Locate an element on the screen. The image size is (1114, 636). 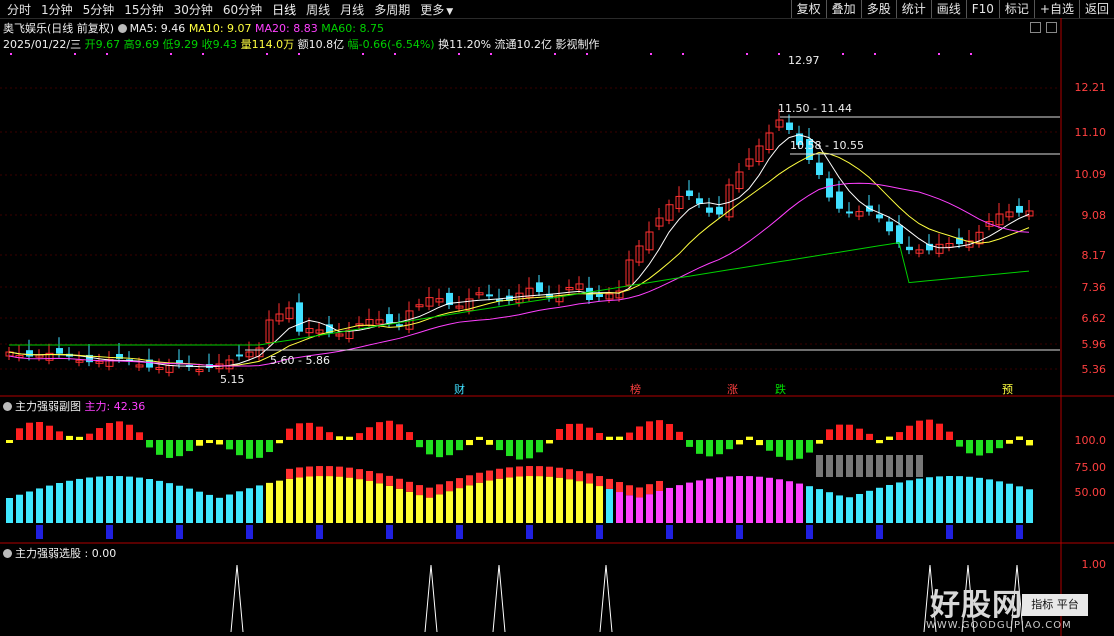
tab-monthly: 月线 is located at coordinates (352, 9).